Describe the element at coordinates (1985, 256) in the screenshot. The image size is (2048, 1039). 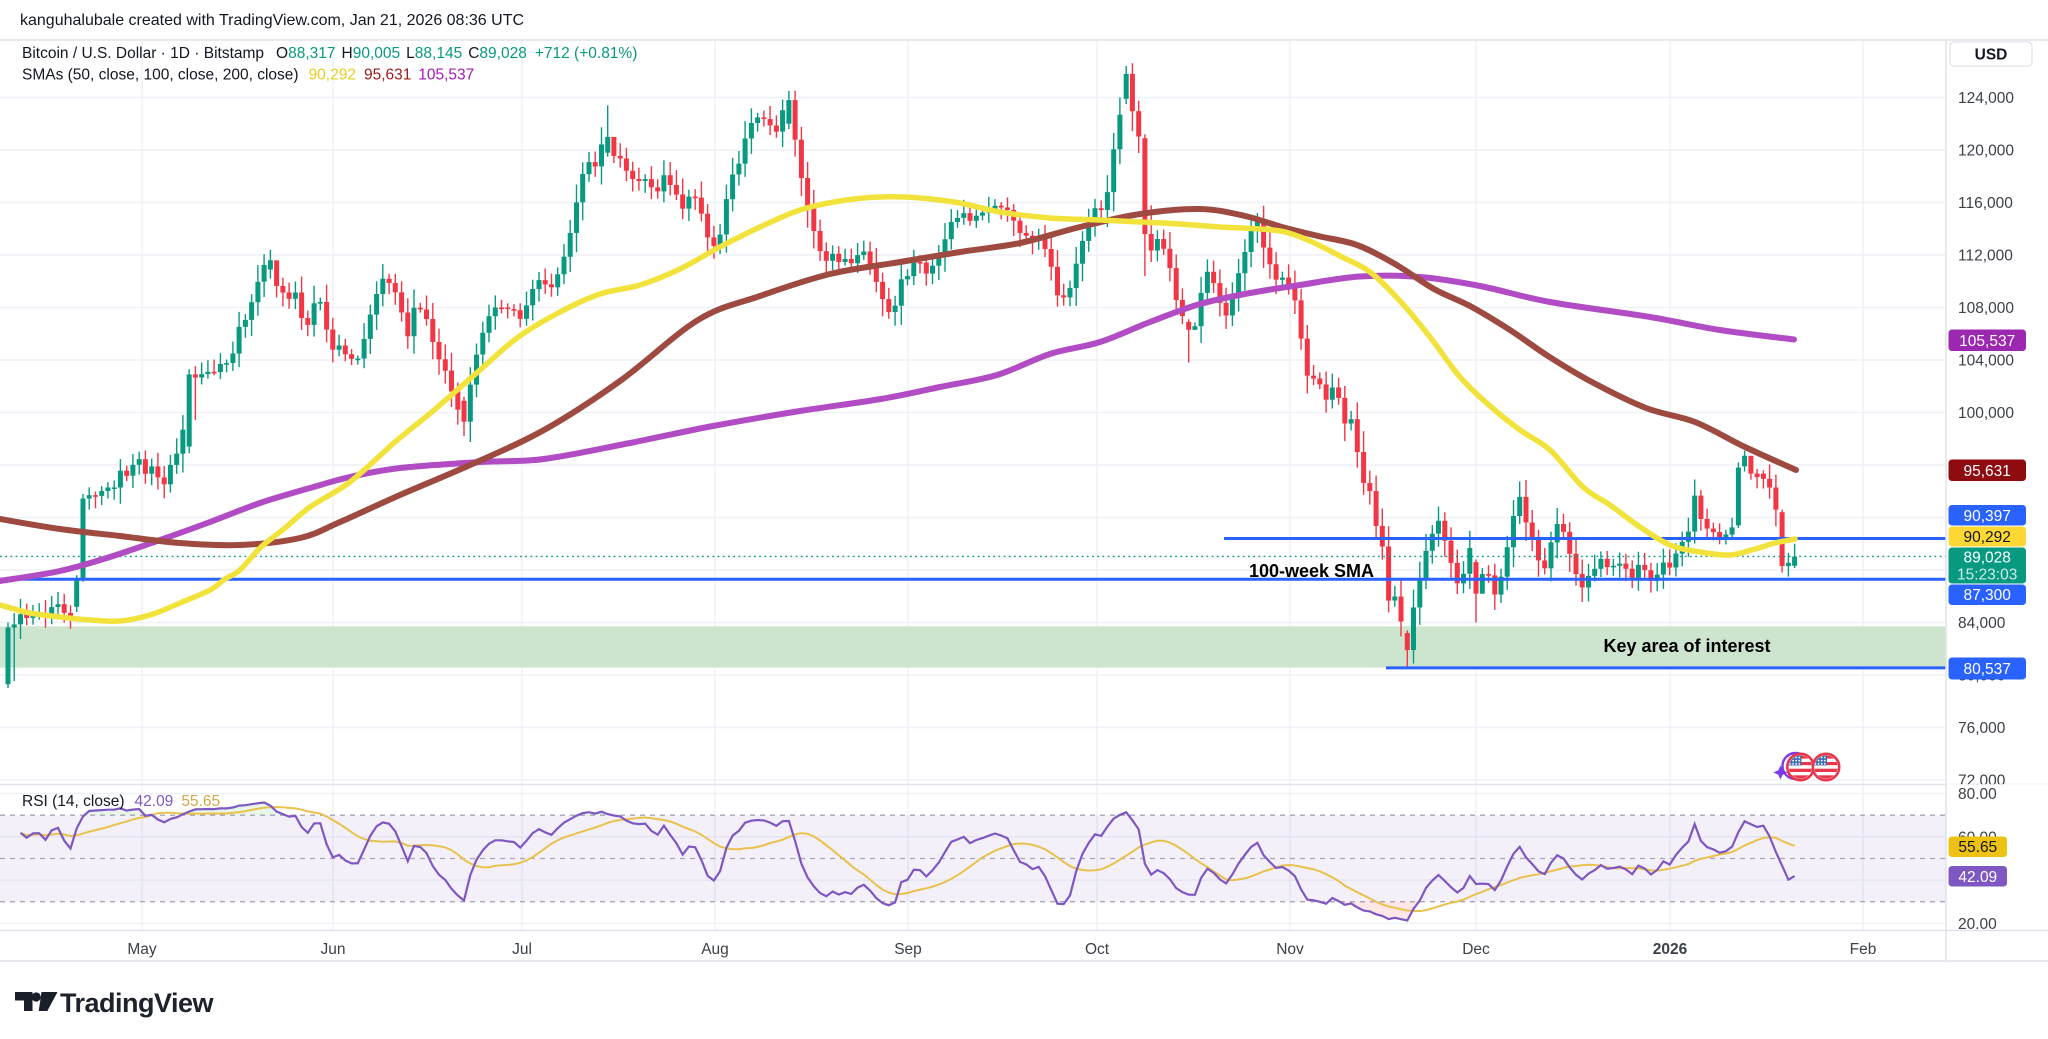
I see `svg-text: 112,000` at that location.